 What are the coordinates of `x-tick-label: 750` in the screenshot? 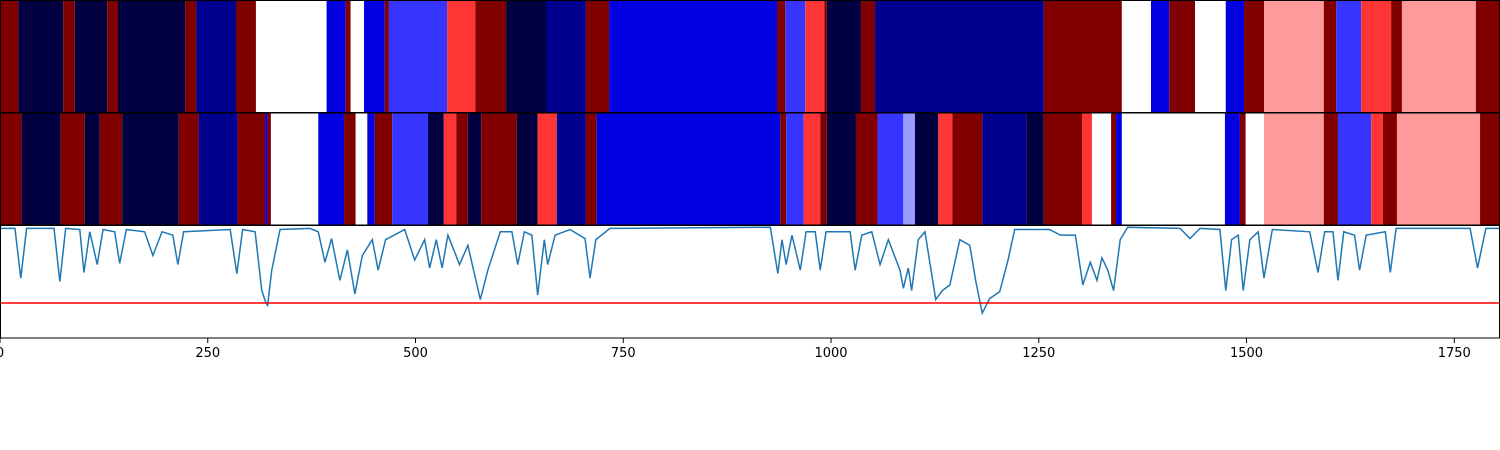 It's located at (623, 353).